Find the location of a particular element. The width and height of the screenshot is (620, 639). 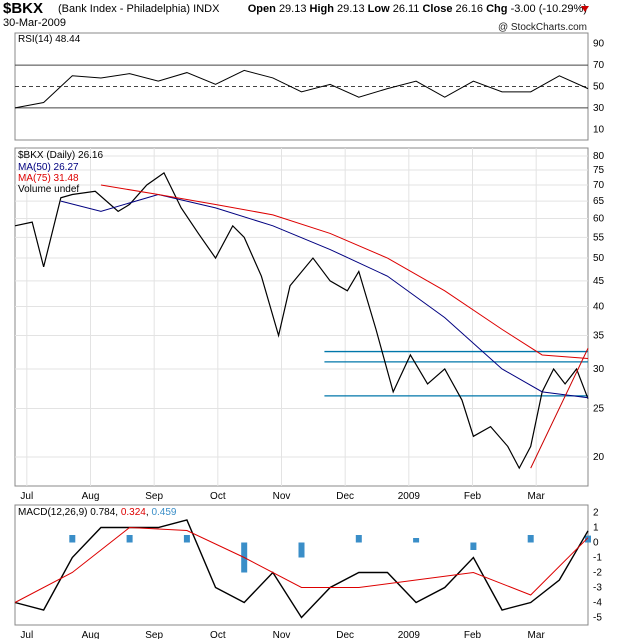

chart-date: 30-Mar-2009 is located at coordinates (34, 23).